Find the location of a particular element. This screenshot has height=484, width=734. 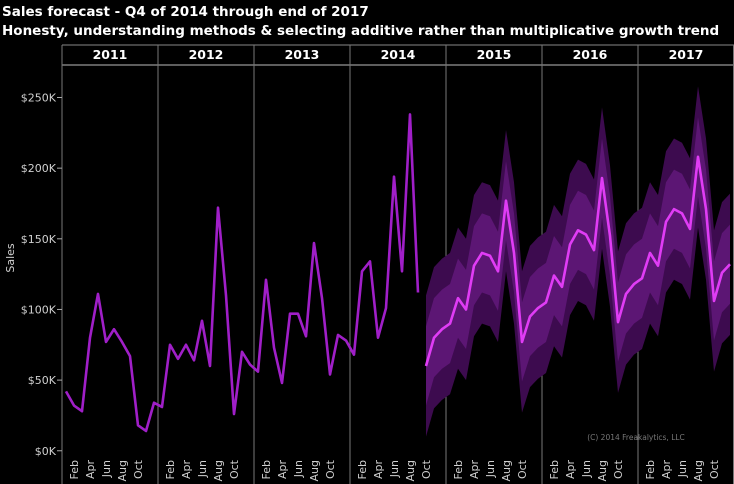

y-tick-label: $250K is located at coordinates (39, 98).